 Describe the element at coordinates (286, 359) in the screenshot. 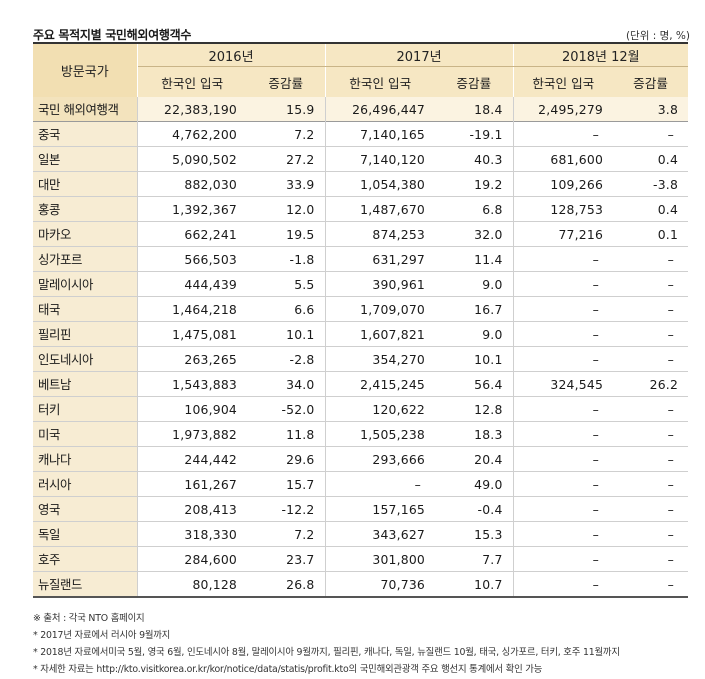

I see `growth-cell: -2.8` at that location.